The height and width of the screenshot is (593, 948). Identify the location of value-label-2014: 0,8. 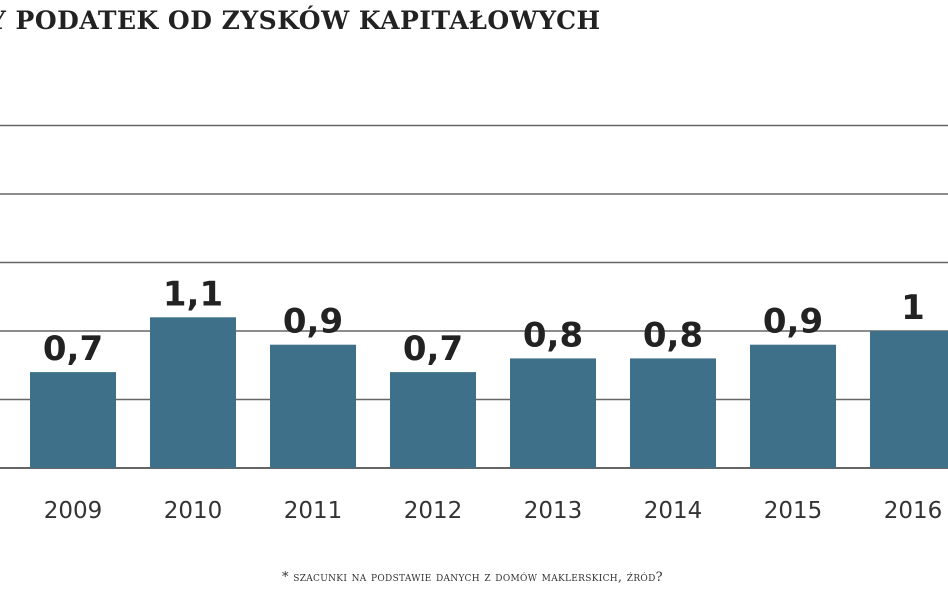
(673, 335).